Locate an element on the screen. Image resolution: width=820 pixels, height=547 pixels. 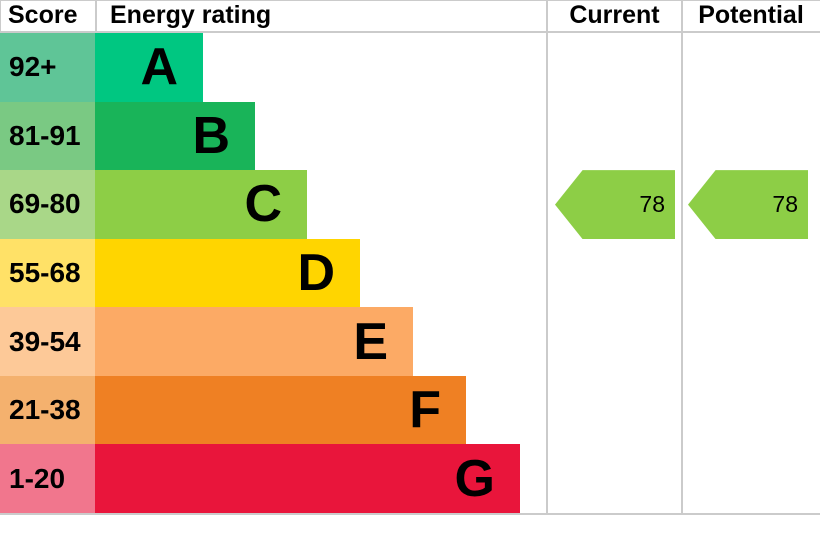
rating-bar-g: G is located at coordinates (307, 479).